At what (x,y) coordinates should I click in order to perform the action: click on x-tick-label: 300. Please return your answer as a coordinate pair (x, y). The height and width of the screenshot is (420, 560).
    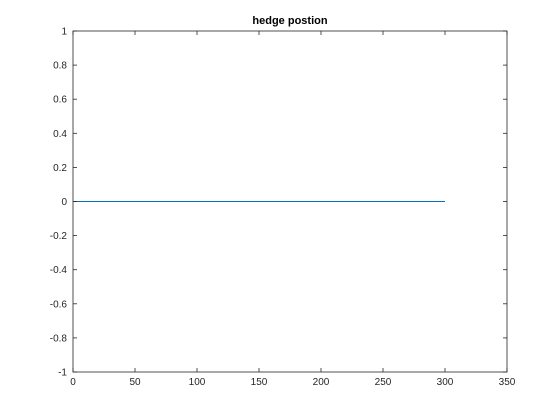
    Looking at the image, I should click on (445, 382).